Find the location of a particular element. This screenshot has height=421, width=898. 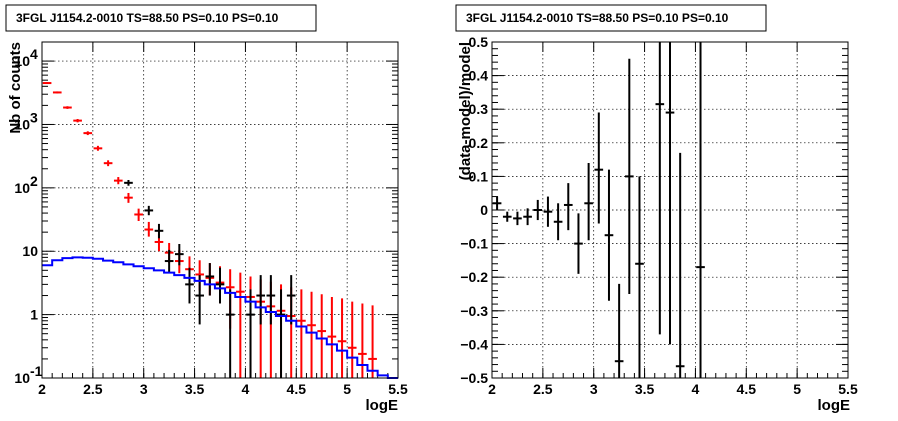

right-y-tick-label: −0.3 is located at coordinates (474, 311).